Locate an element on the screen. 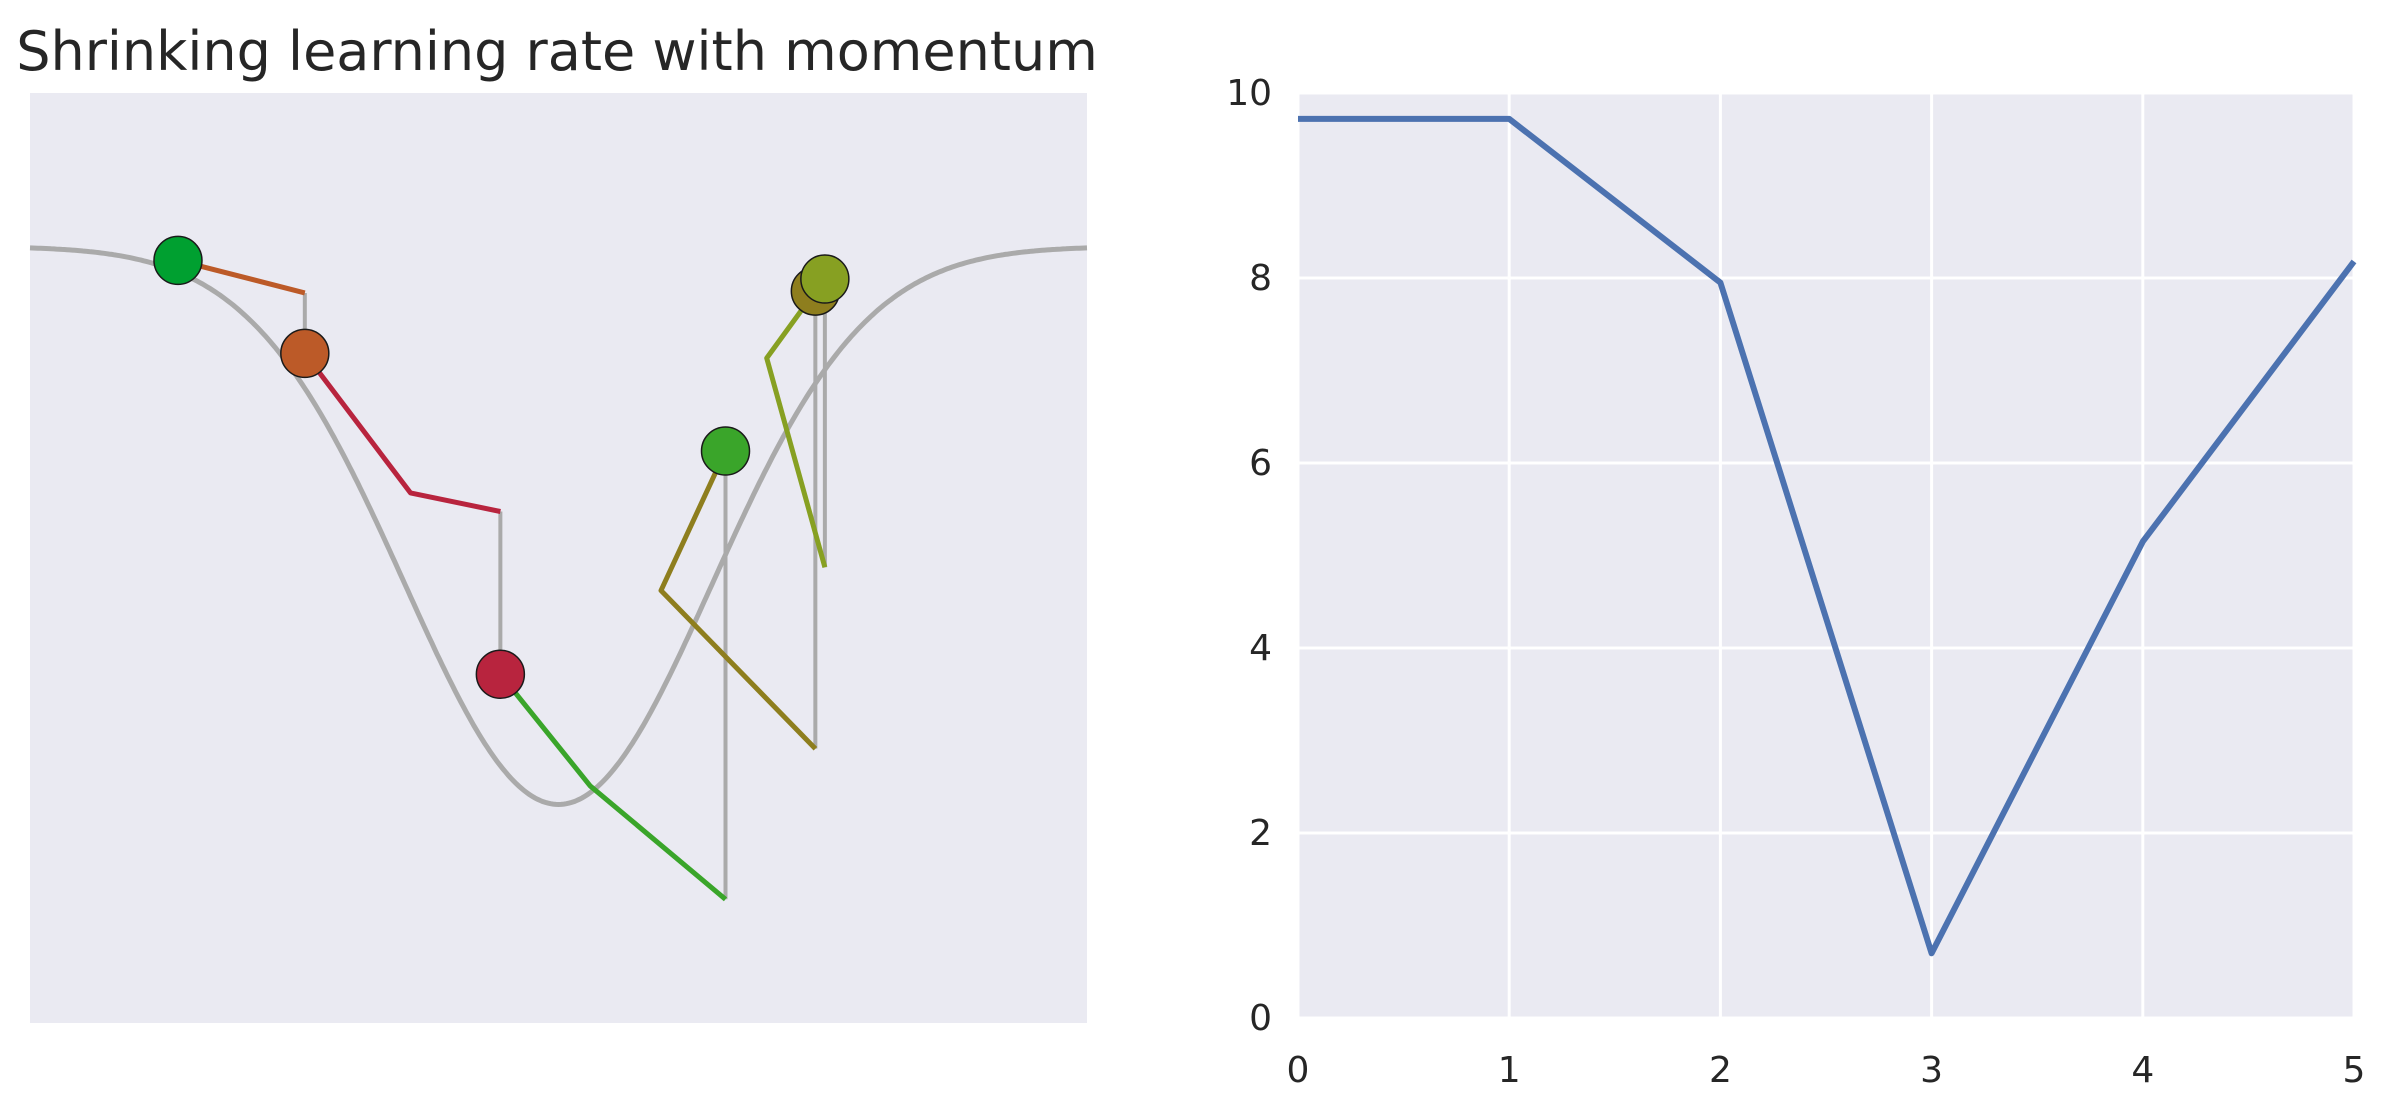  x-tick-label-3: 3 is located at coordinates (1931, 1070).